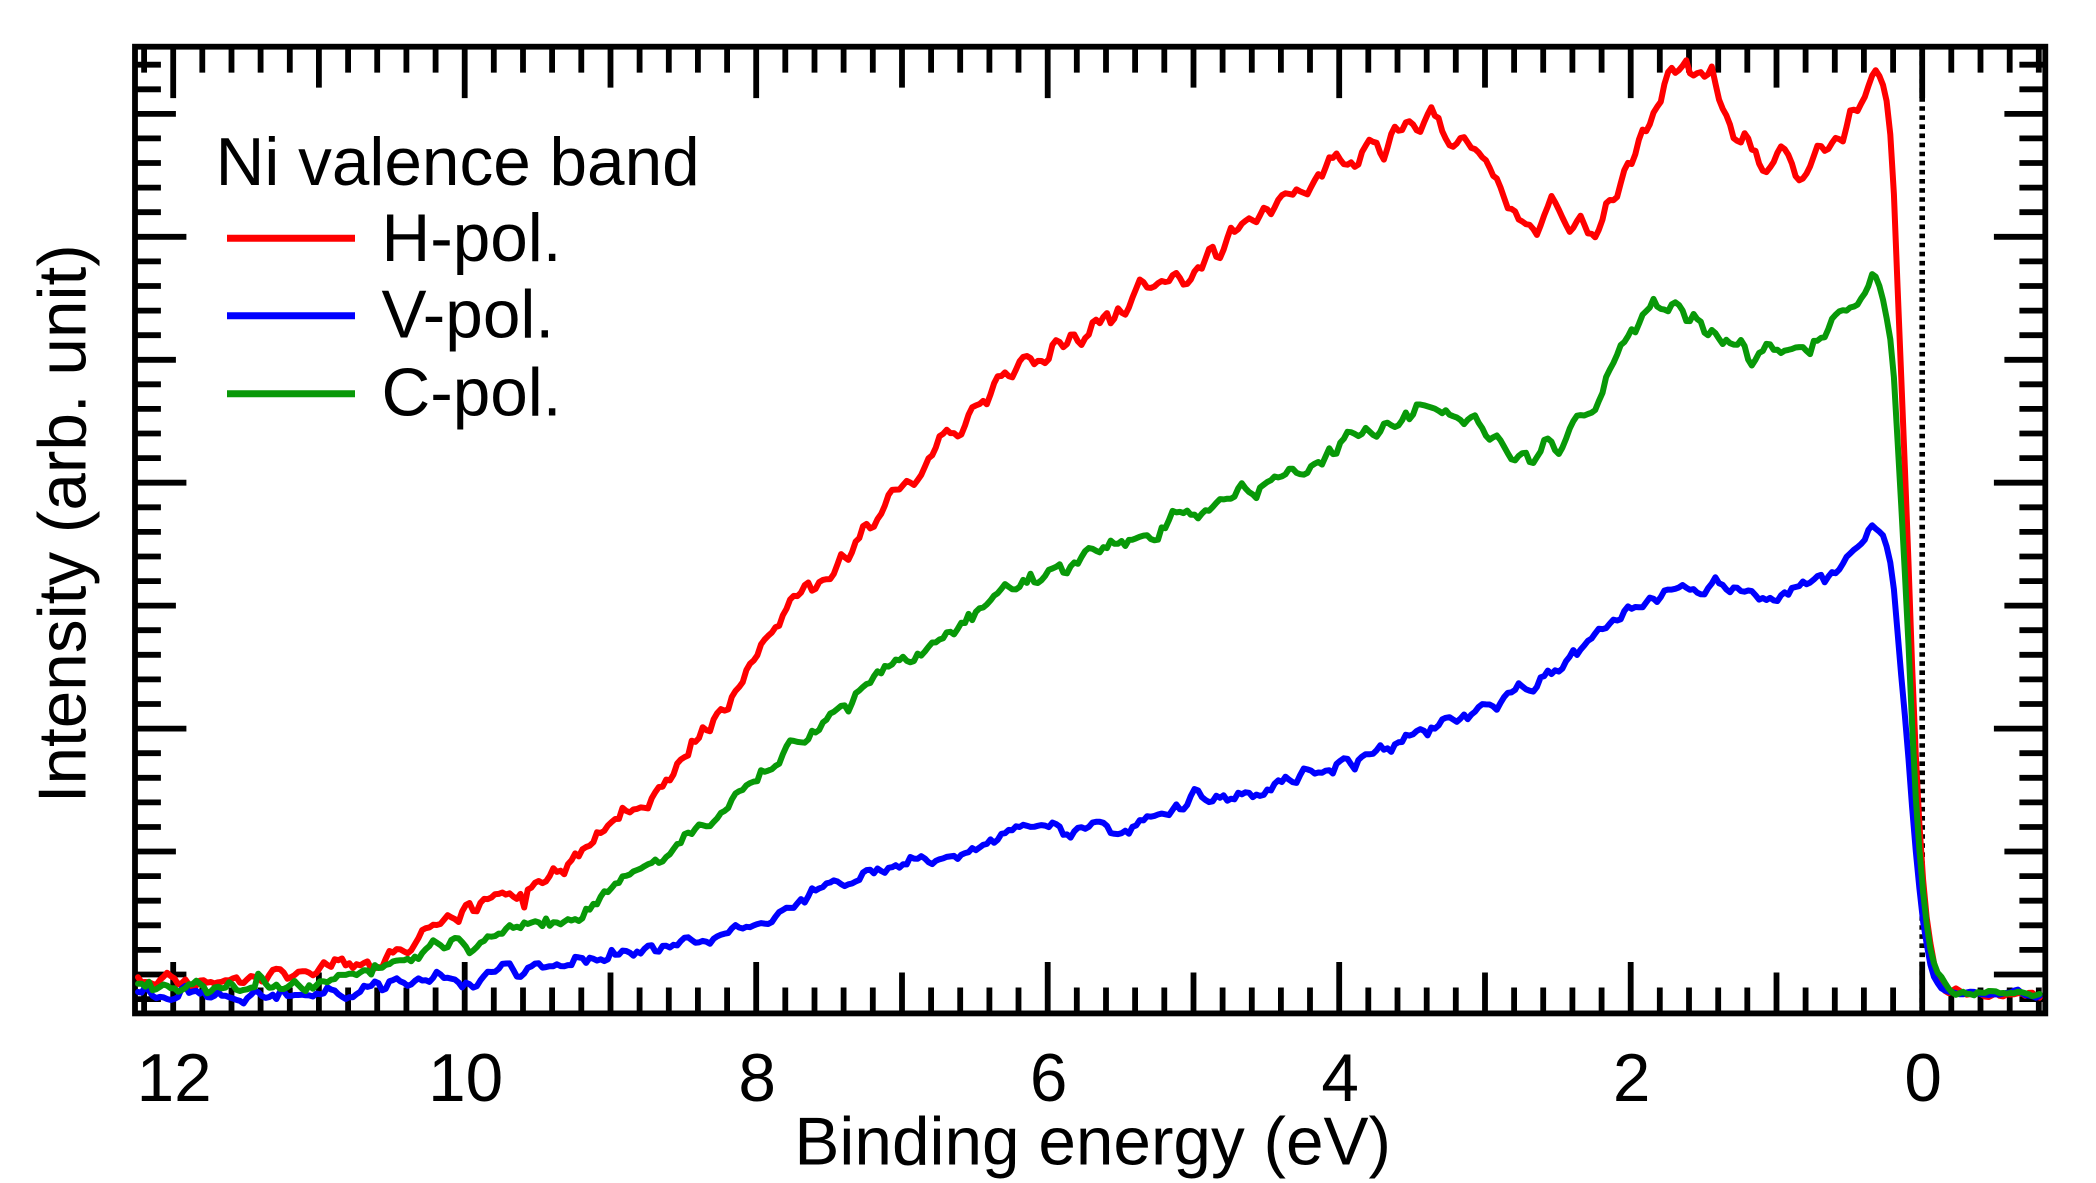 The height and width of the screenshot is (1183, 2096). What do you see at coordinates (465, 1078) in the screenshot?
I see `svg-text: 10` at bounding box center [465, 1078].